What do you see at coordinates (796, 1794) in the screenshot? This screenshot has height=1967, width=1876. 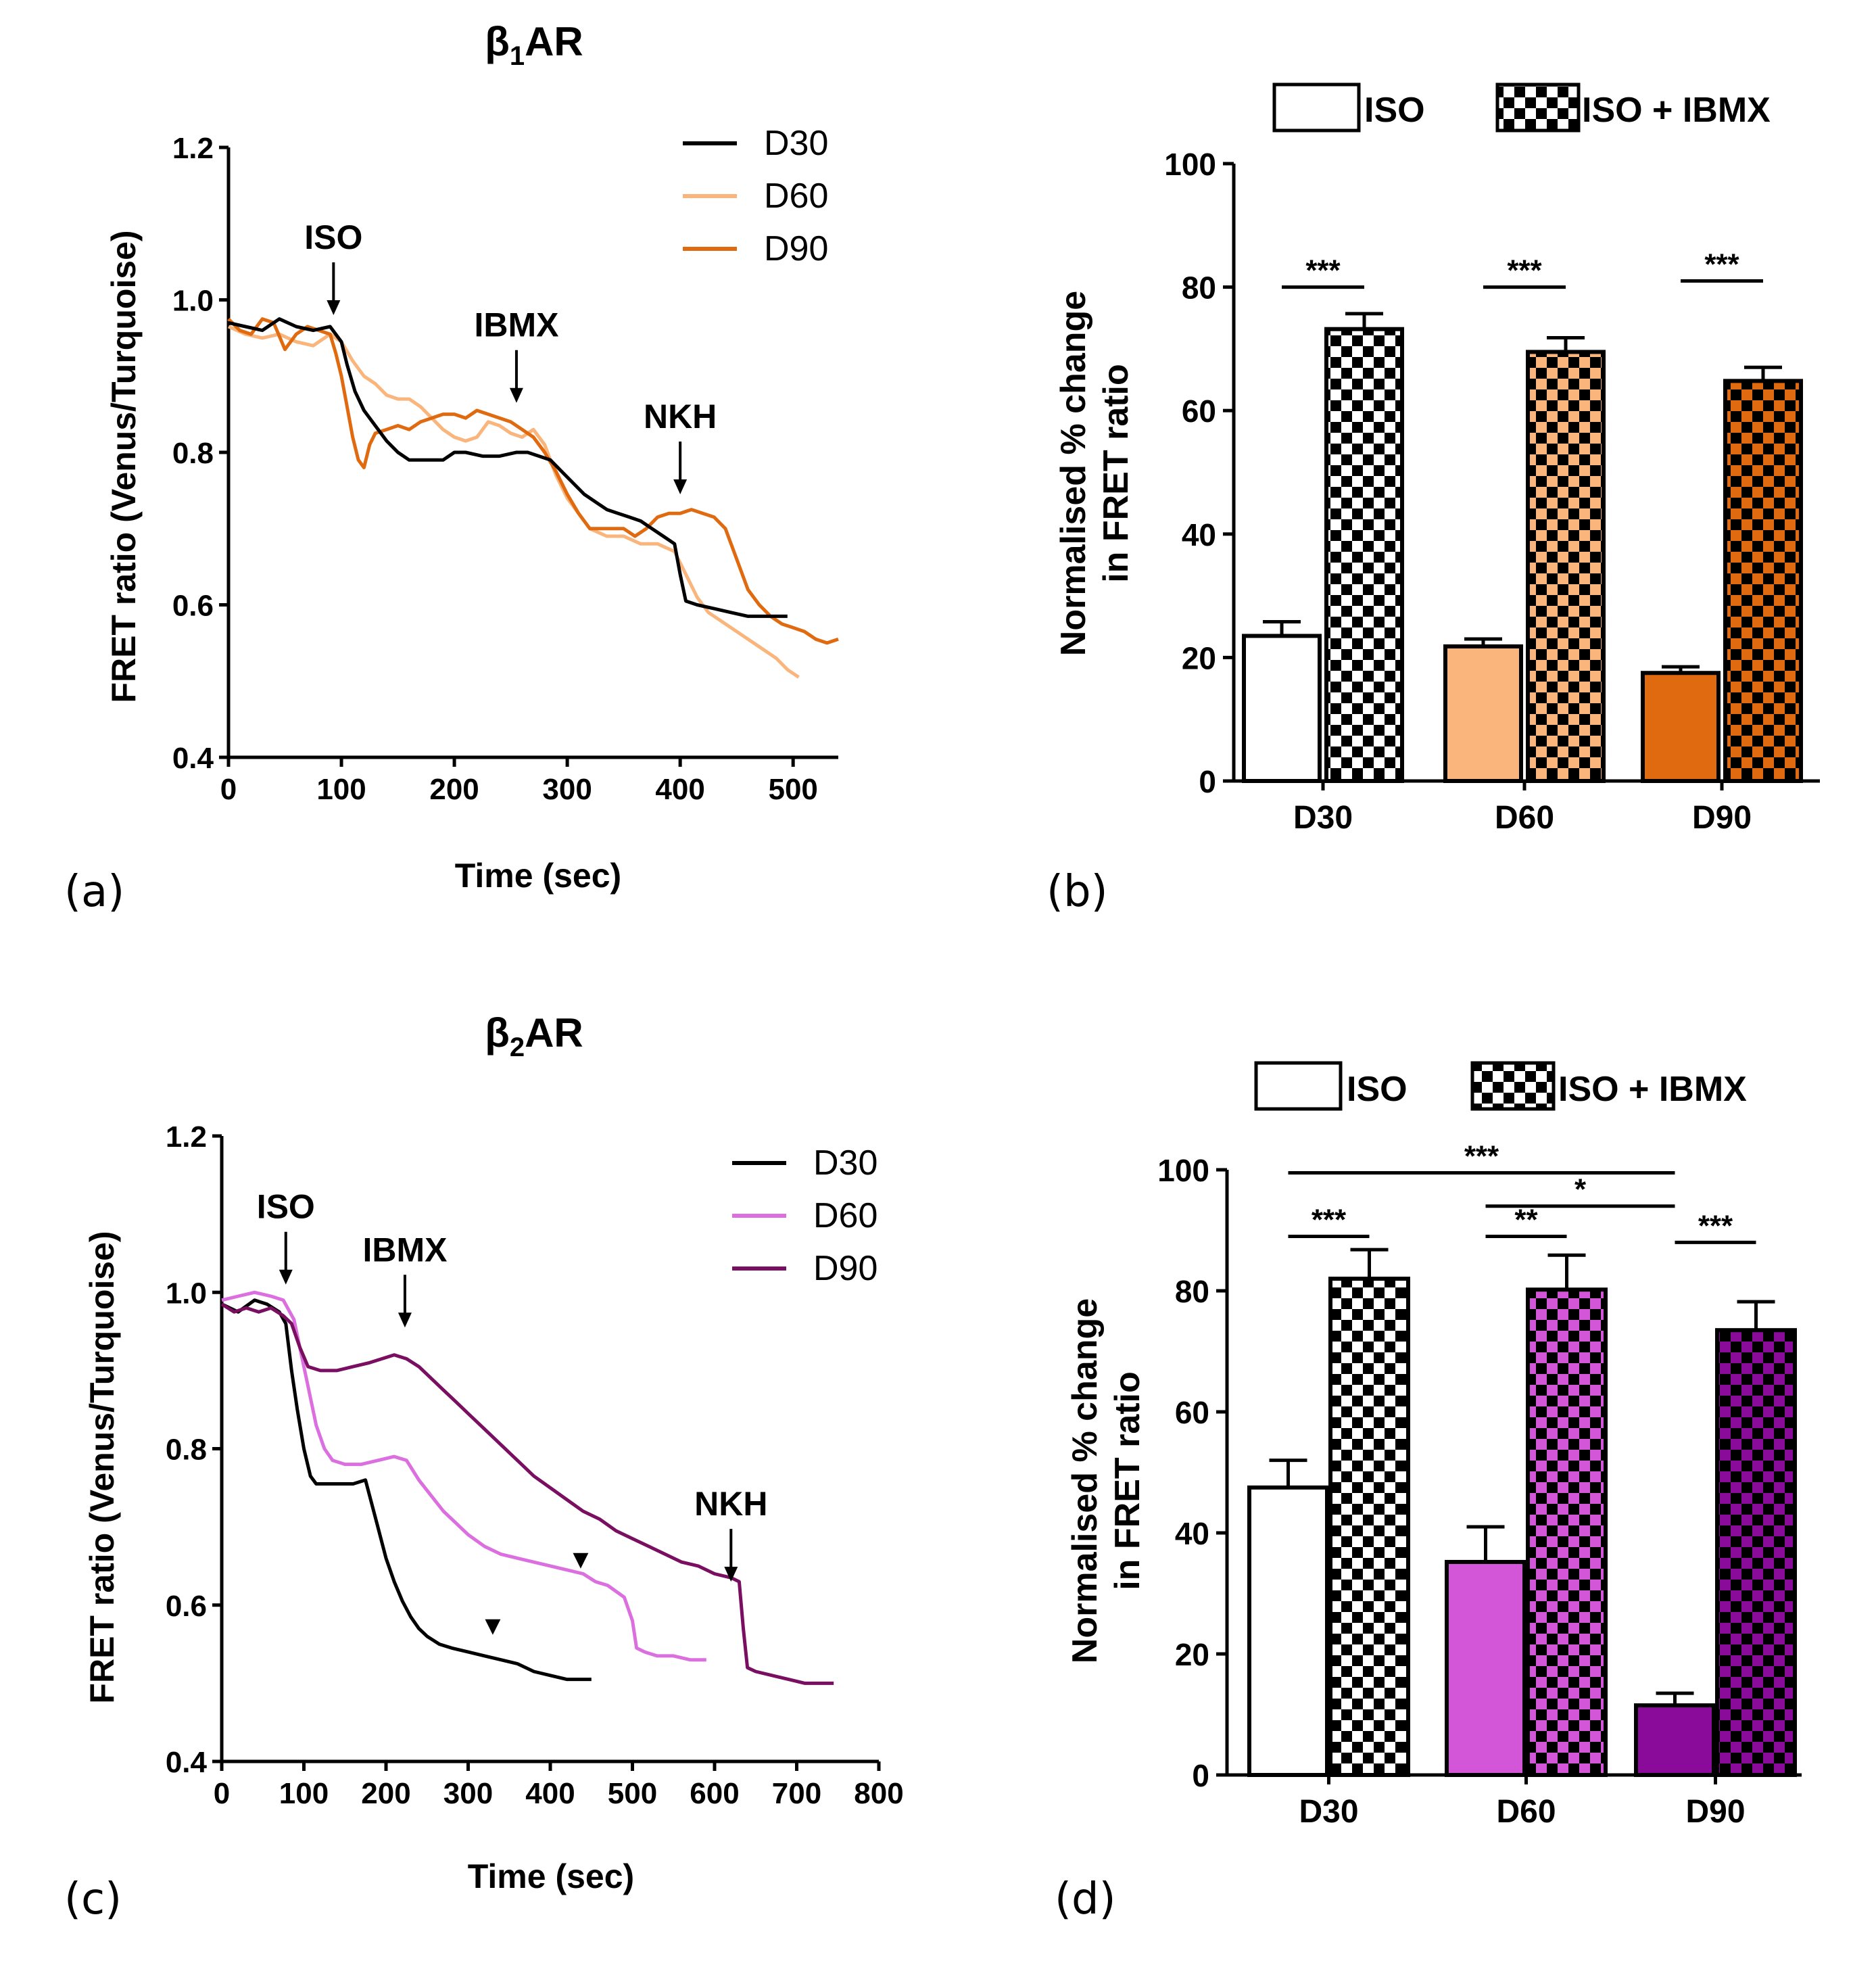 I see `x-tick-label: 700` at bounding box center [796, 1794].